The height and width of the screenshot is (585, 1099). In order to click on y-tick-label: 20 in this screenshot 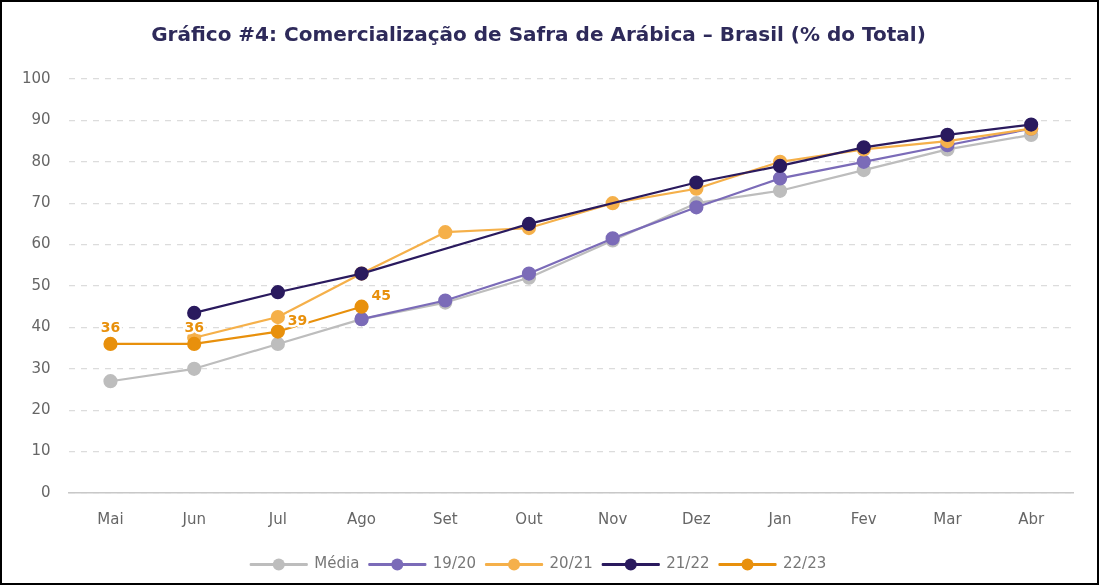, I will do `click(41, 409)`.